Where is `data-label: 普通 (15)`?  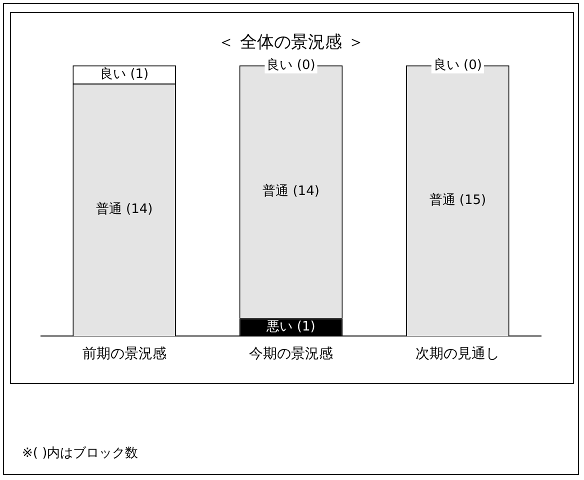
data-label: 普通 (15) is located at coordinates (457, 200).